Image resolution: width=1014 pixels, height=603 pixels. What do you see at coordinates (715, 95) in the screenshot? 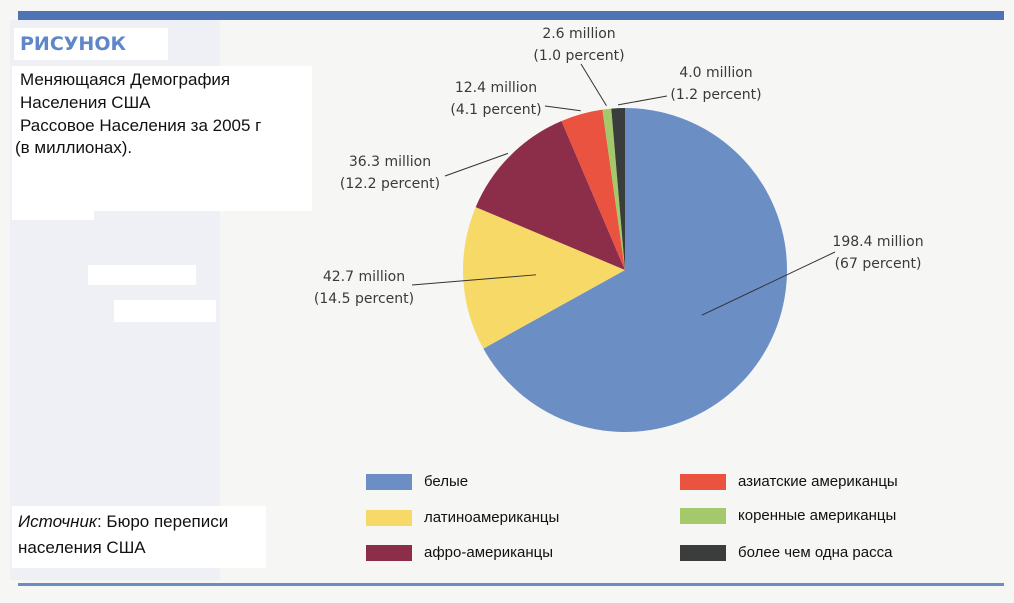
I see `slice-label: (1.2 percent)` at bounding box center [715, 95].